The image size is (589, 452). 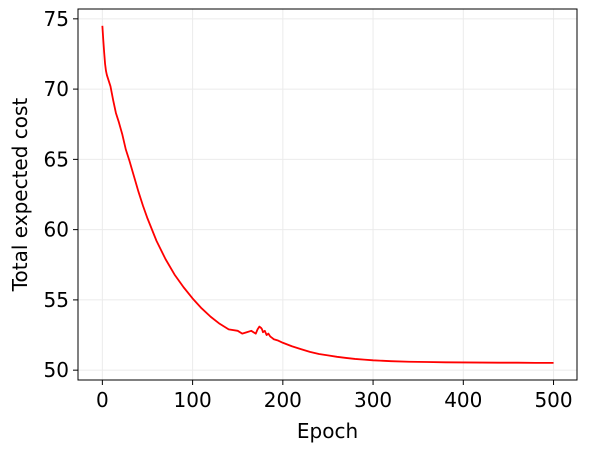 I want to click on x-tick-label: 100, so click(x=193, y=400).